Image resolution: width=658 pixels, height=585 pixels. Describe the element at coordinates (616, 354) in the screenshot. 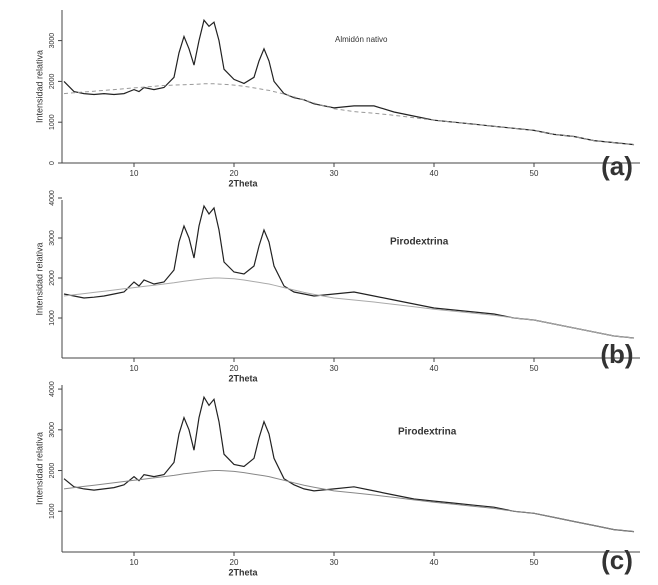

I see `panel-label: (b)` at that location.